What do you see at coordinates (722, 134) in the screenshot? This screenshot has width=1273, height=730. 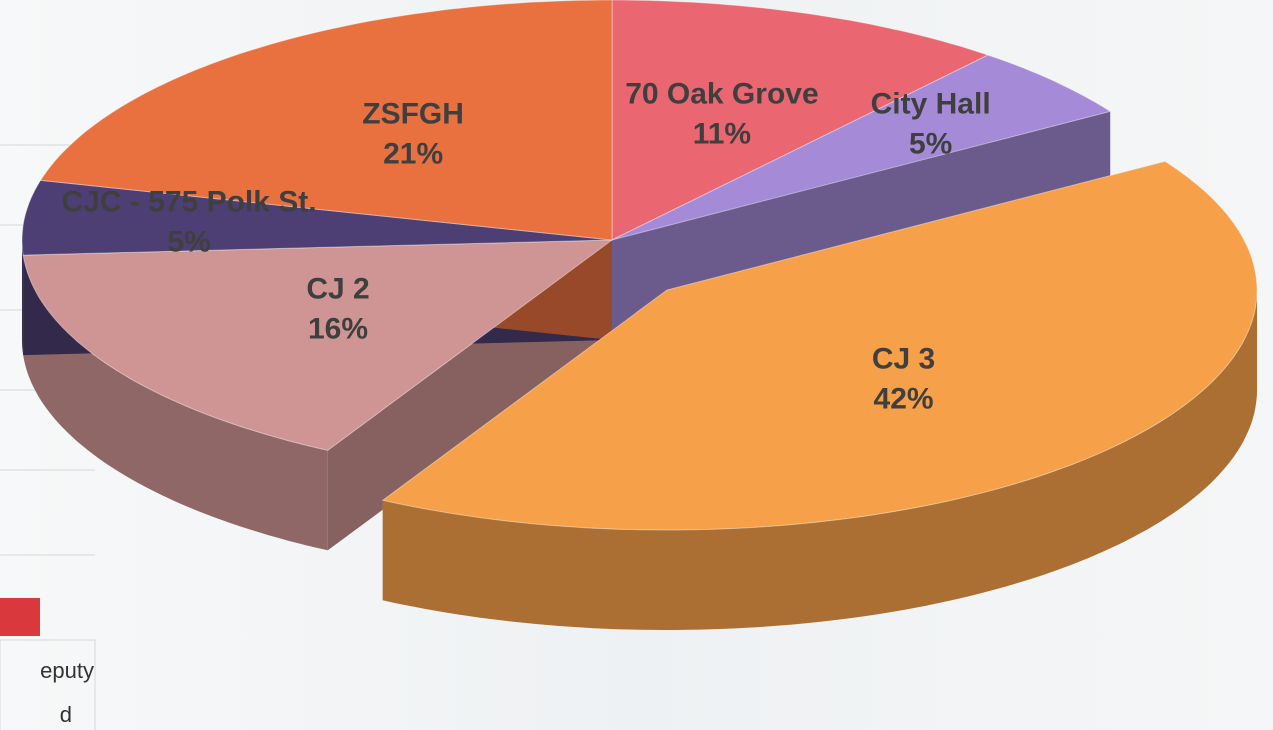 I see `data-label-value: 11%` at bounding box center [722, 134].